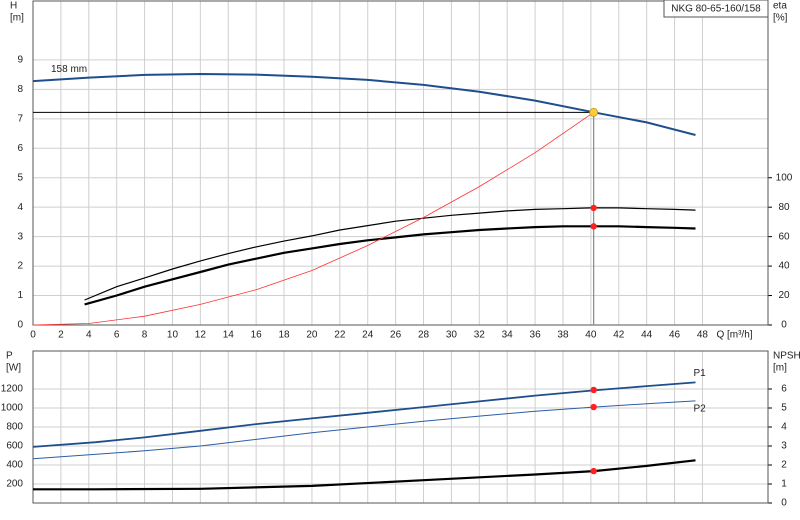  Describe the element at coordinates (9, 356) in the screenshot. I see `y-axis-label: P` at that location.